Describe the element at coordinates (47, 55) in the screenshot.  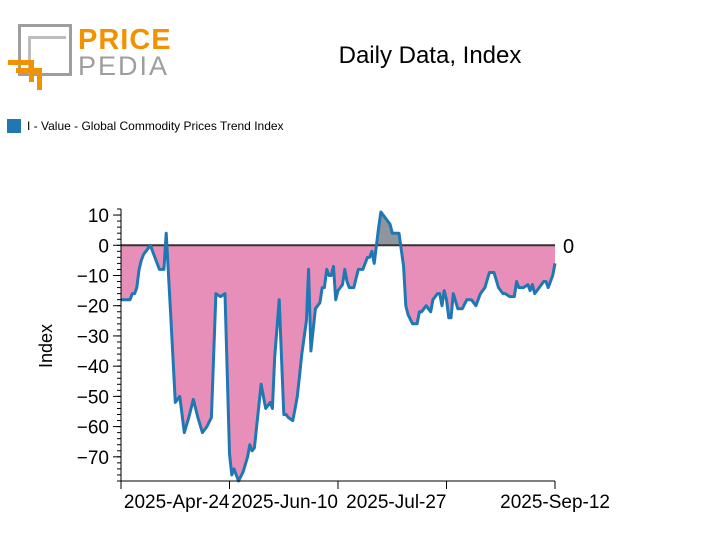
I see `logo-frame-inner-shape` at that location.